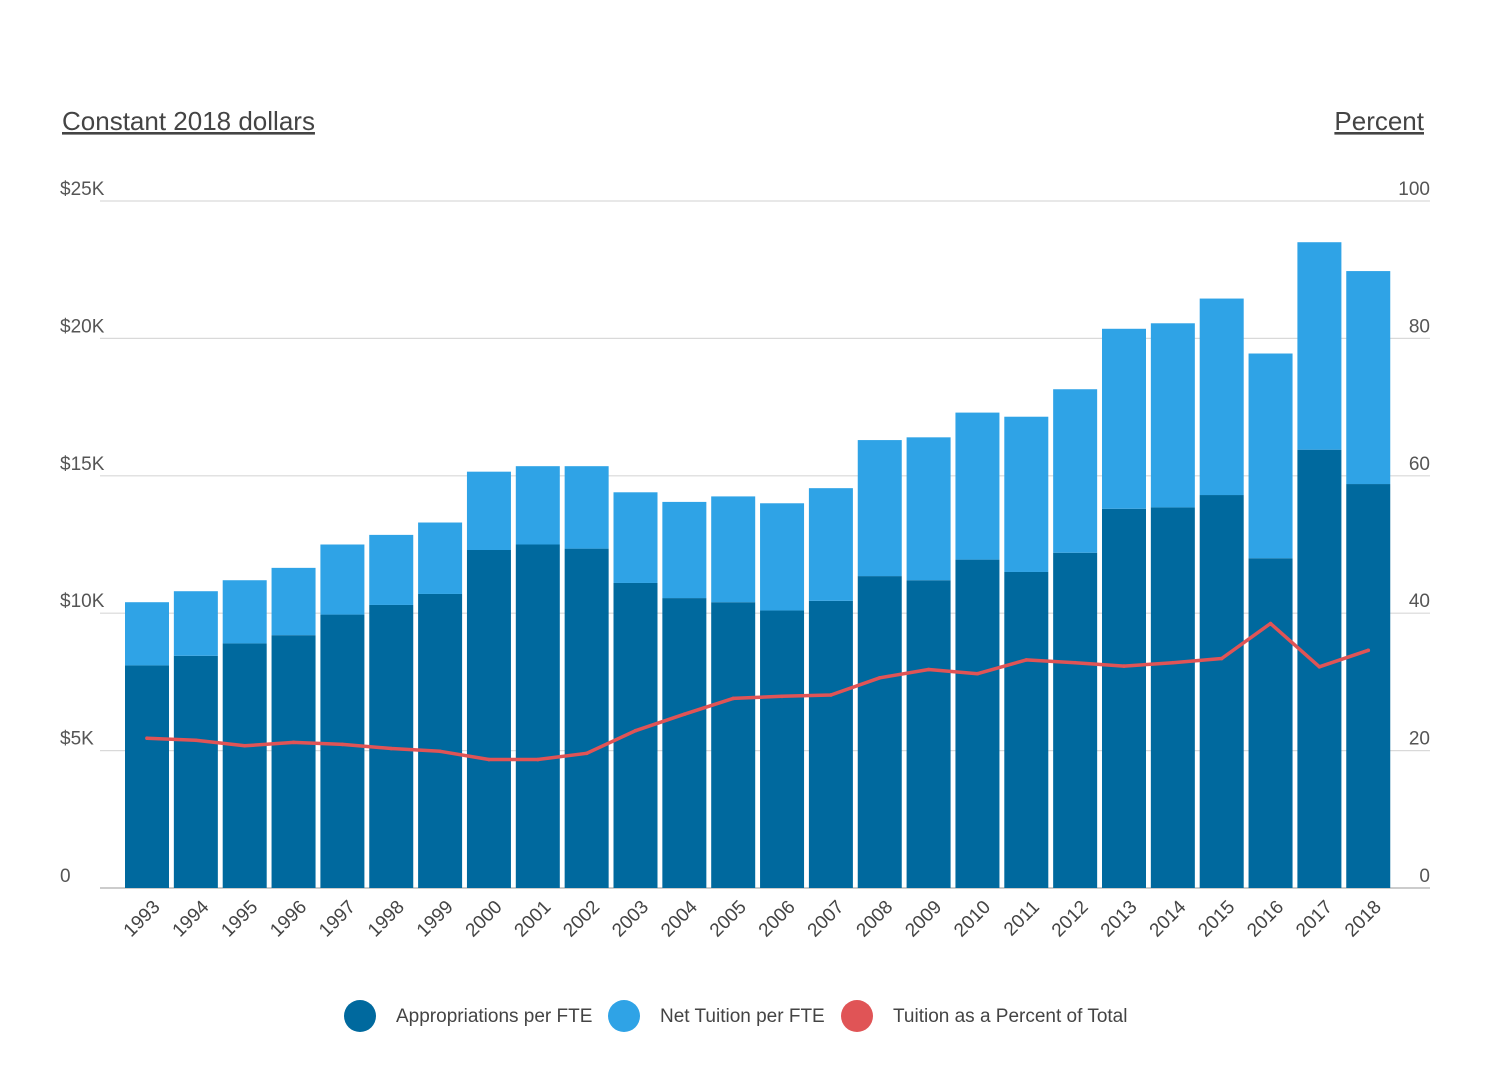 This screenshot has width=1500, height=1080. I want to click on bar-net-tuition-1997, so click(342, 579).